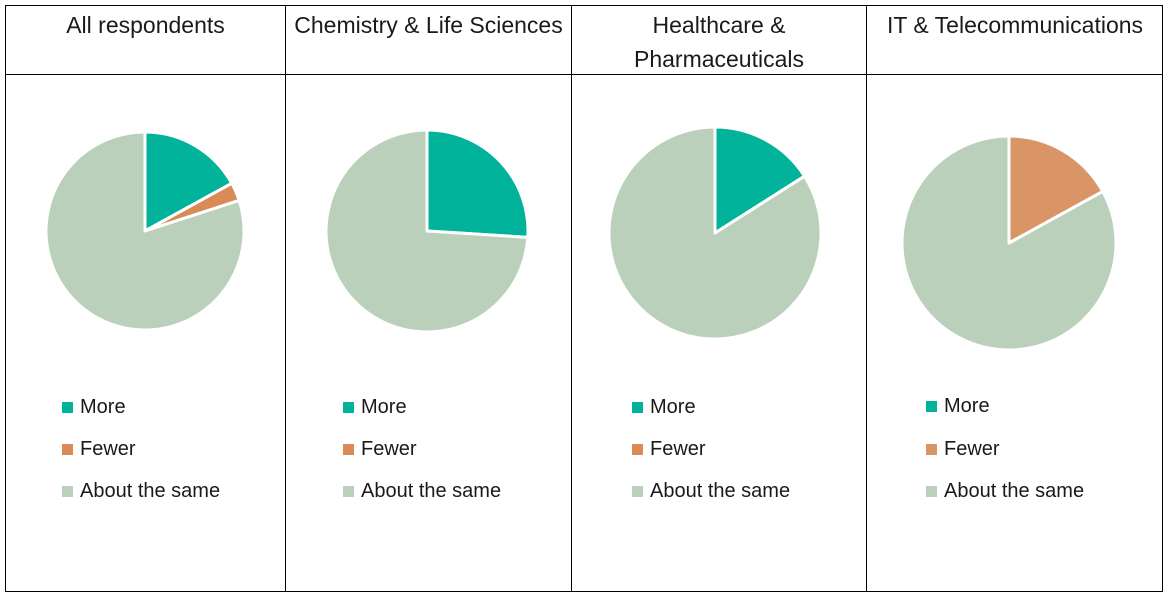 The height and width of the screenshot is (598, 1170). What do you see at coordinates (145, 25) in the screenshot?
I see `chart-title-all-respondents: All respondents` at bounding box center [145, 25].